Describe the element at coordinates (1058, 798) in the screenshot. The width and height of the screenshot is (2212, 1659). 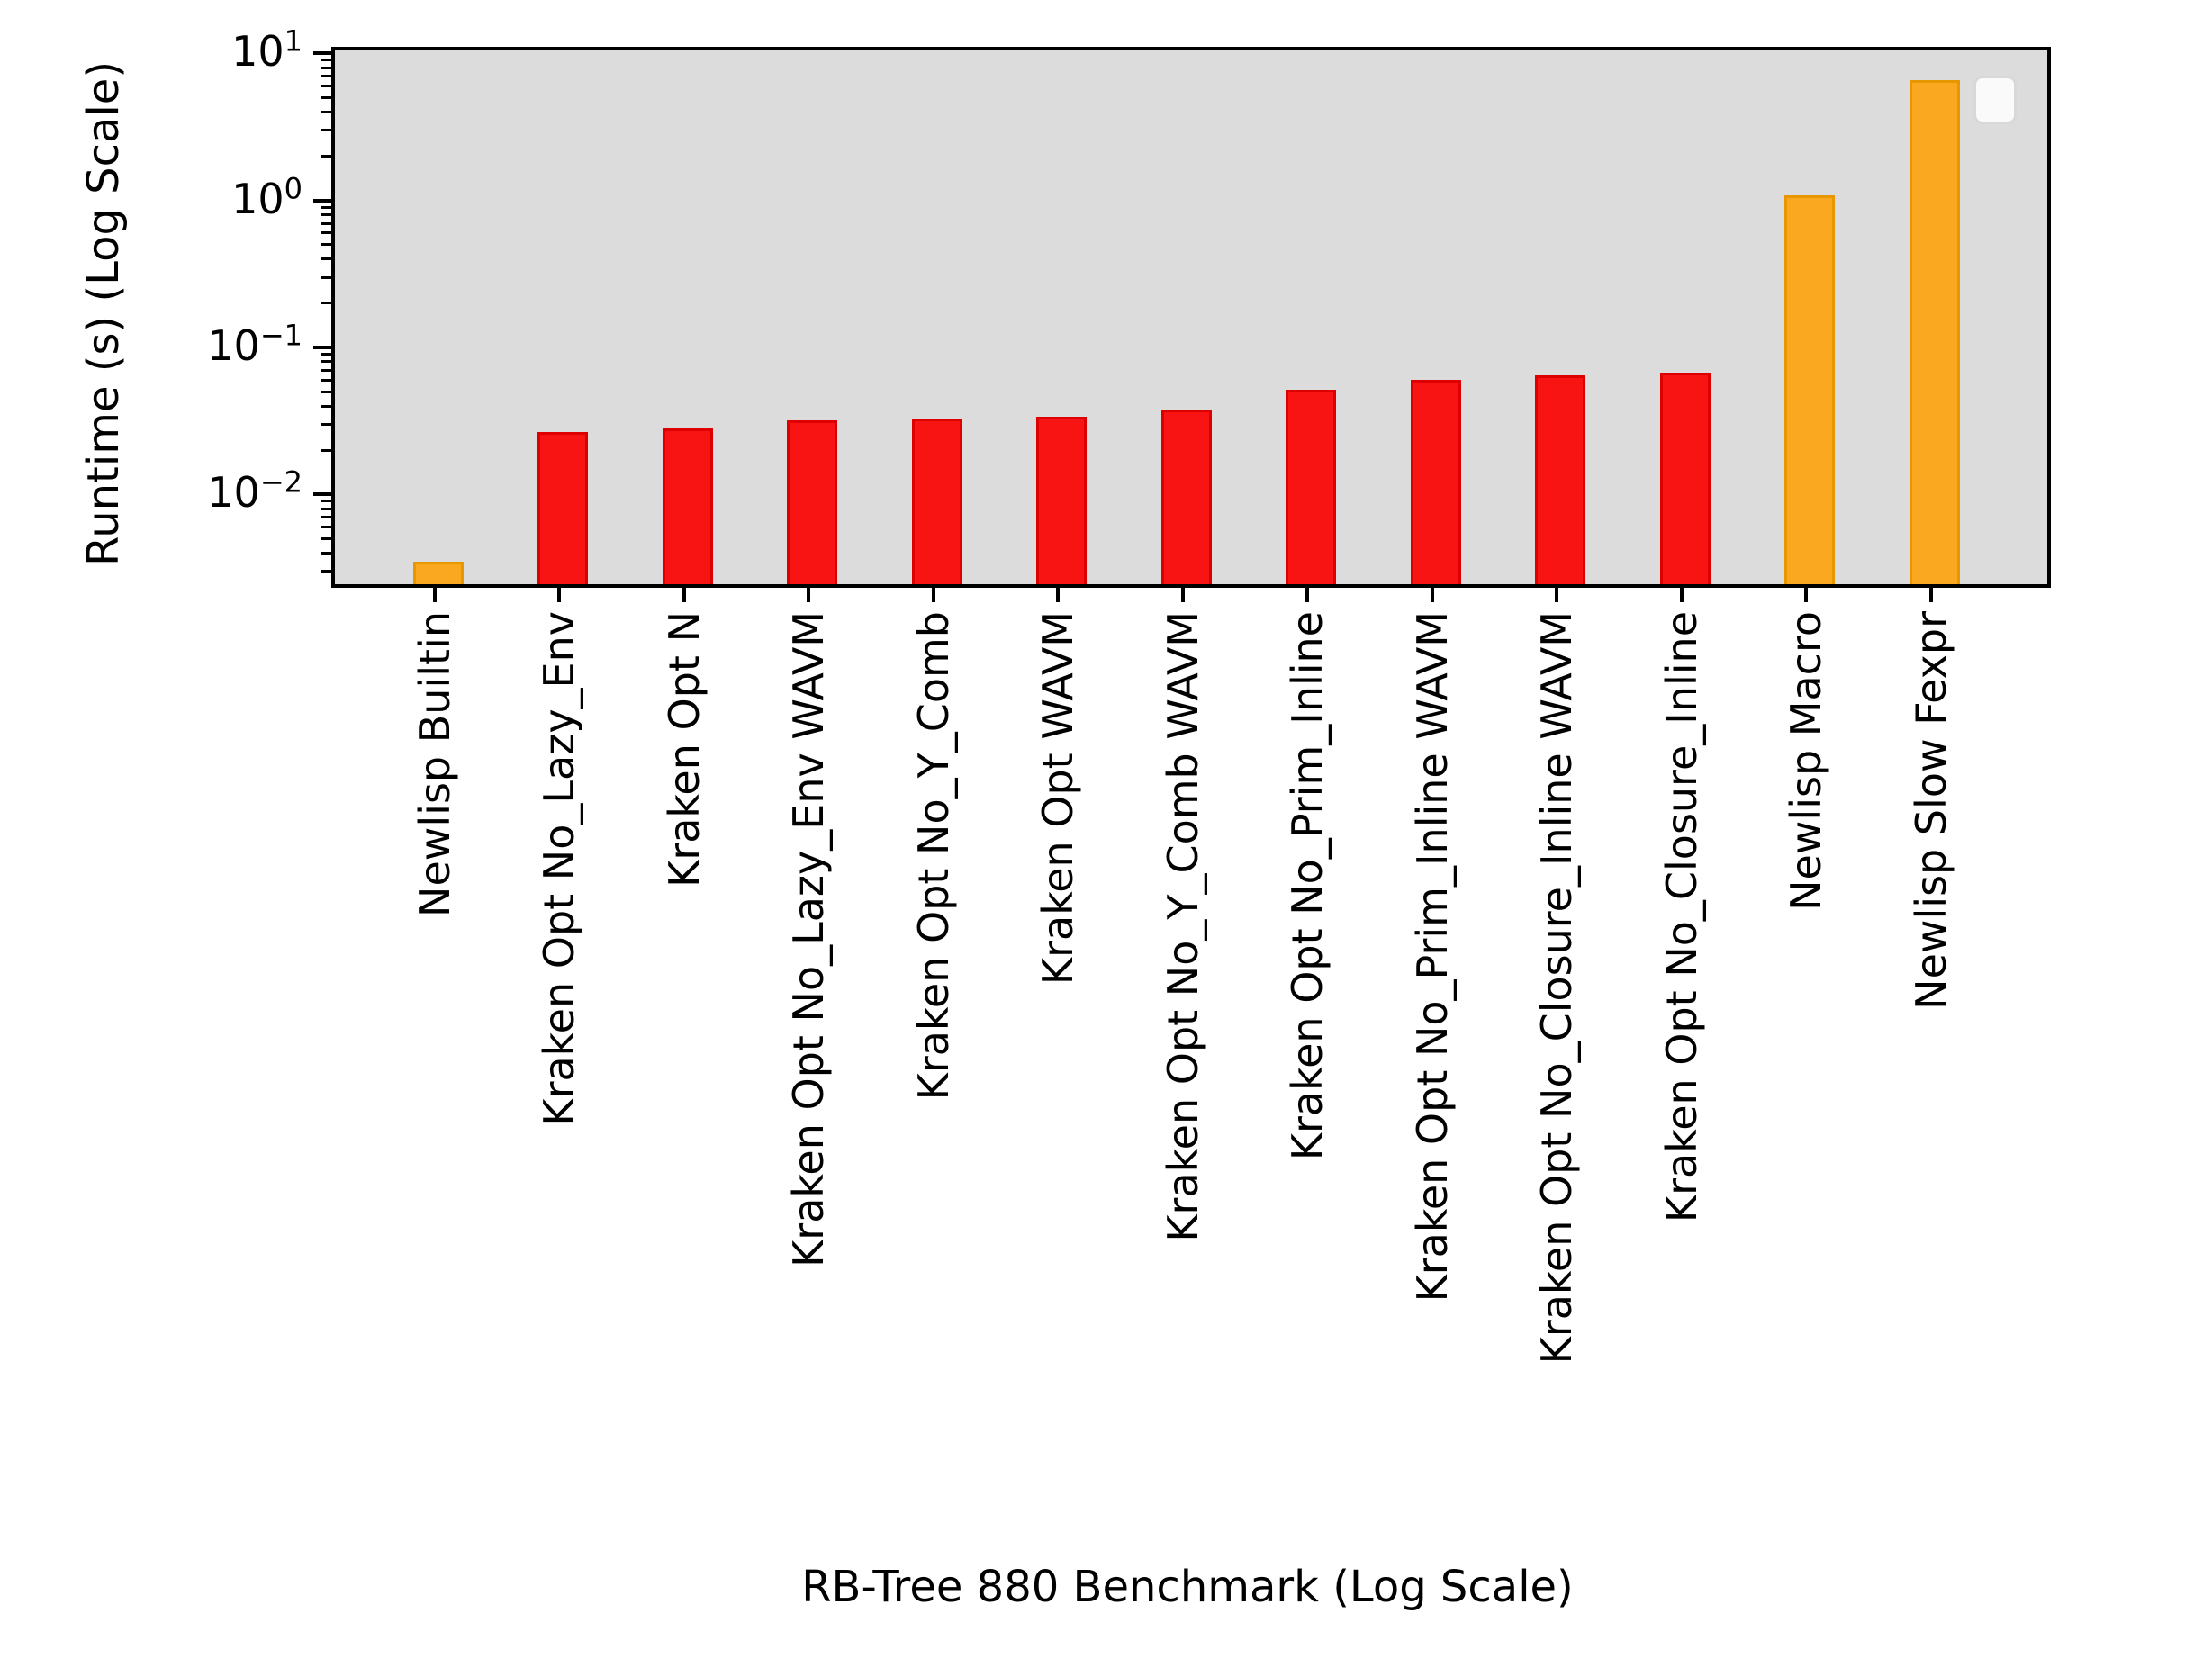
I see `x-tick-label: Kraken Opt WAVM` at that location.